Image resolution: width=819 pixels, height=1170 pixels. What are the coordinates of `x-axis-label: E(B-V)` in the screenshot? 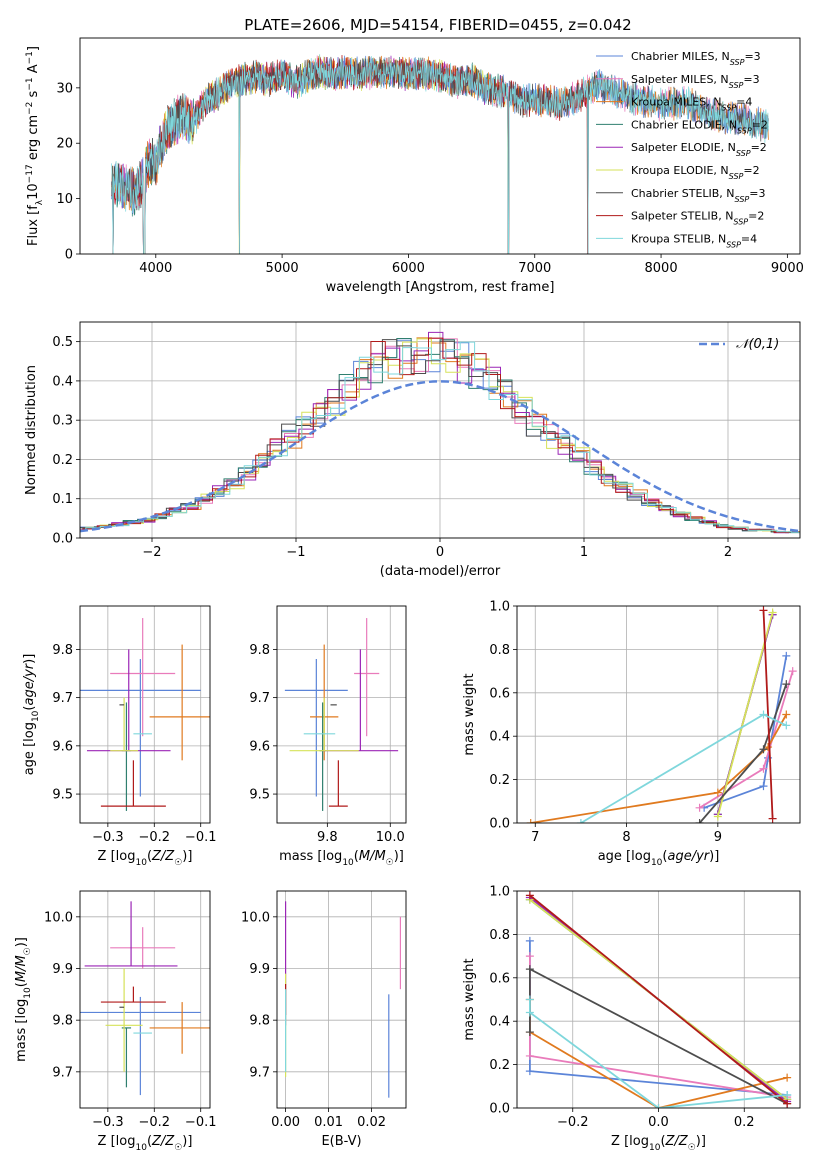 It's located at (341, 1141).